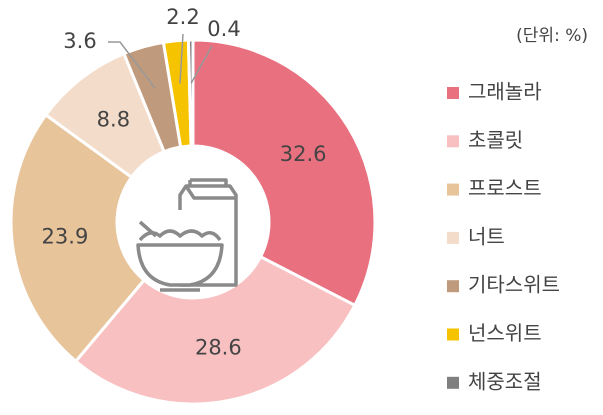  I want to click on data-label: 32.6, so click(303, 154).